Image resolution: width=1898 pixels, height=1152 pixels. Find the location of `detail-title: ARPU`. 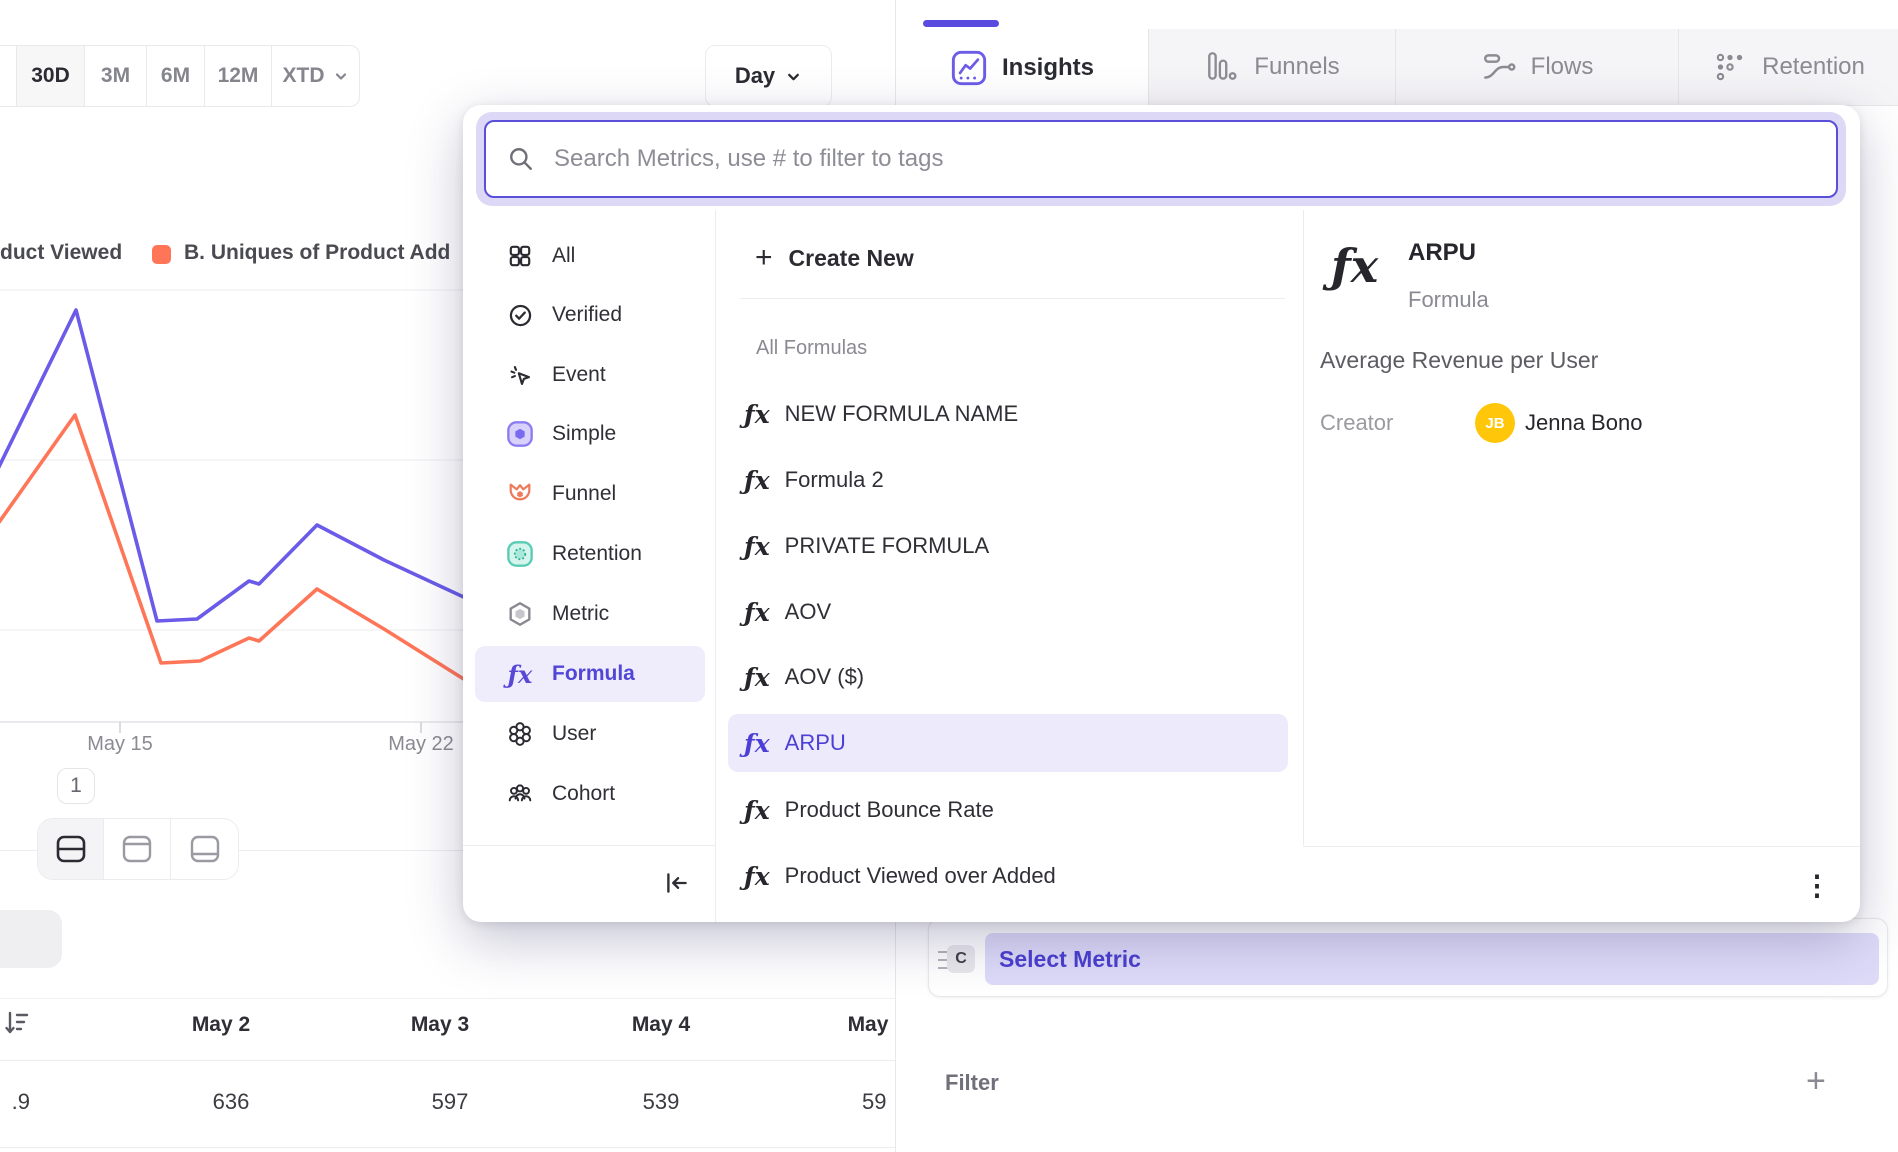

detail-title: ARPU is located at coordinates (1442, 252).